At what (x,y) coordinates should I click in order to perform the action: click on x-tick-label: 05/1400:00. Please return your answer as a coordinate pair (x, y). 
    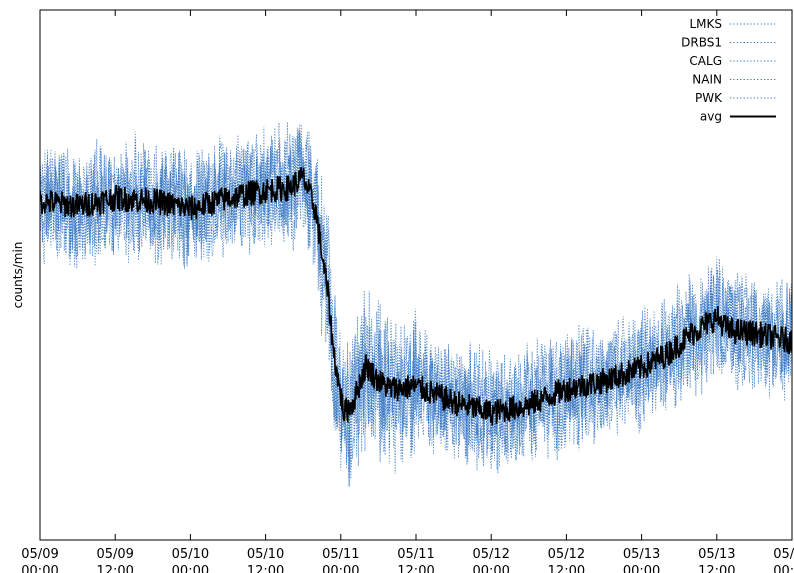
    Looking at the image, I should click on (783, 560).